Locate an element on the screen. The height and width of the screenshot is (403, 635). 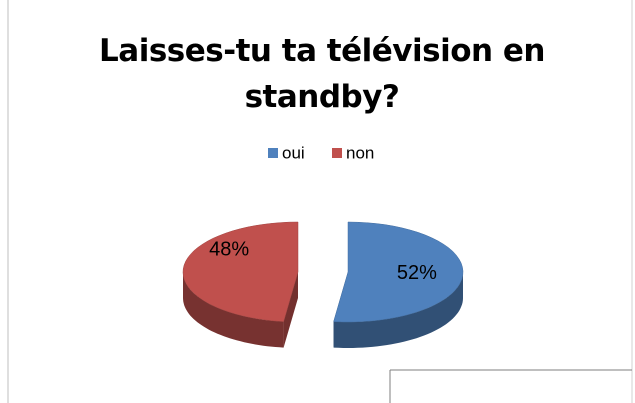
chart-title: Laisses-tu ta télévision en standby? is located at coordinates (322, 74).